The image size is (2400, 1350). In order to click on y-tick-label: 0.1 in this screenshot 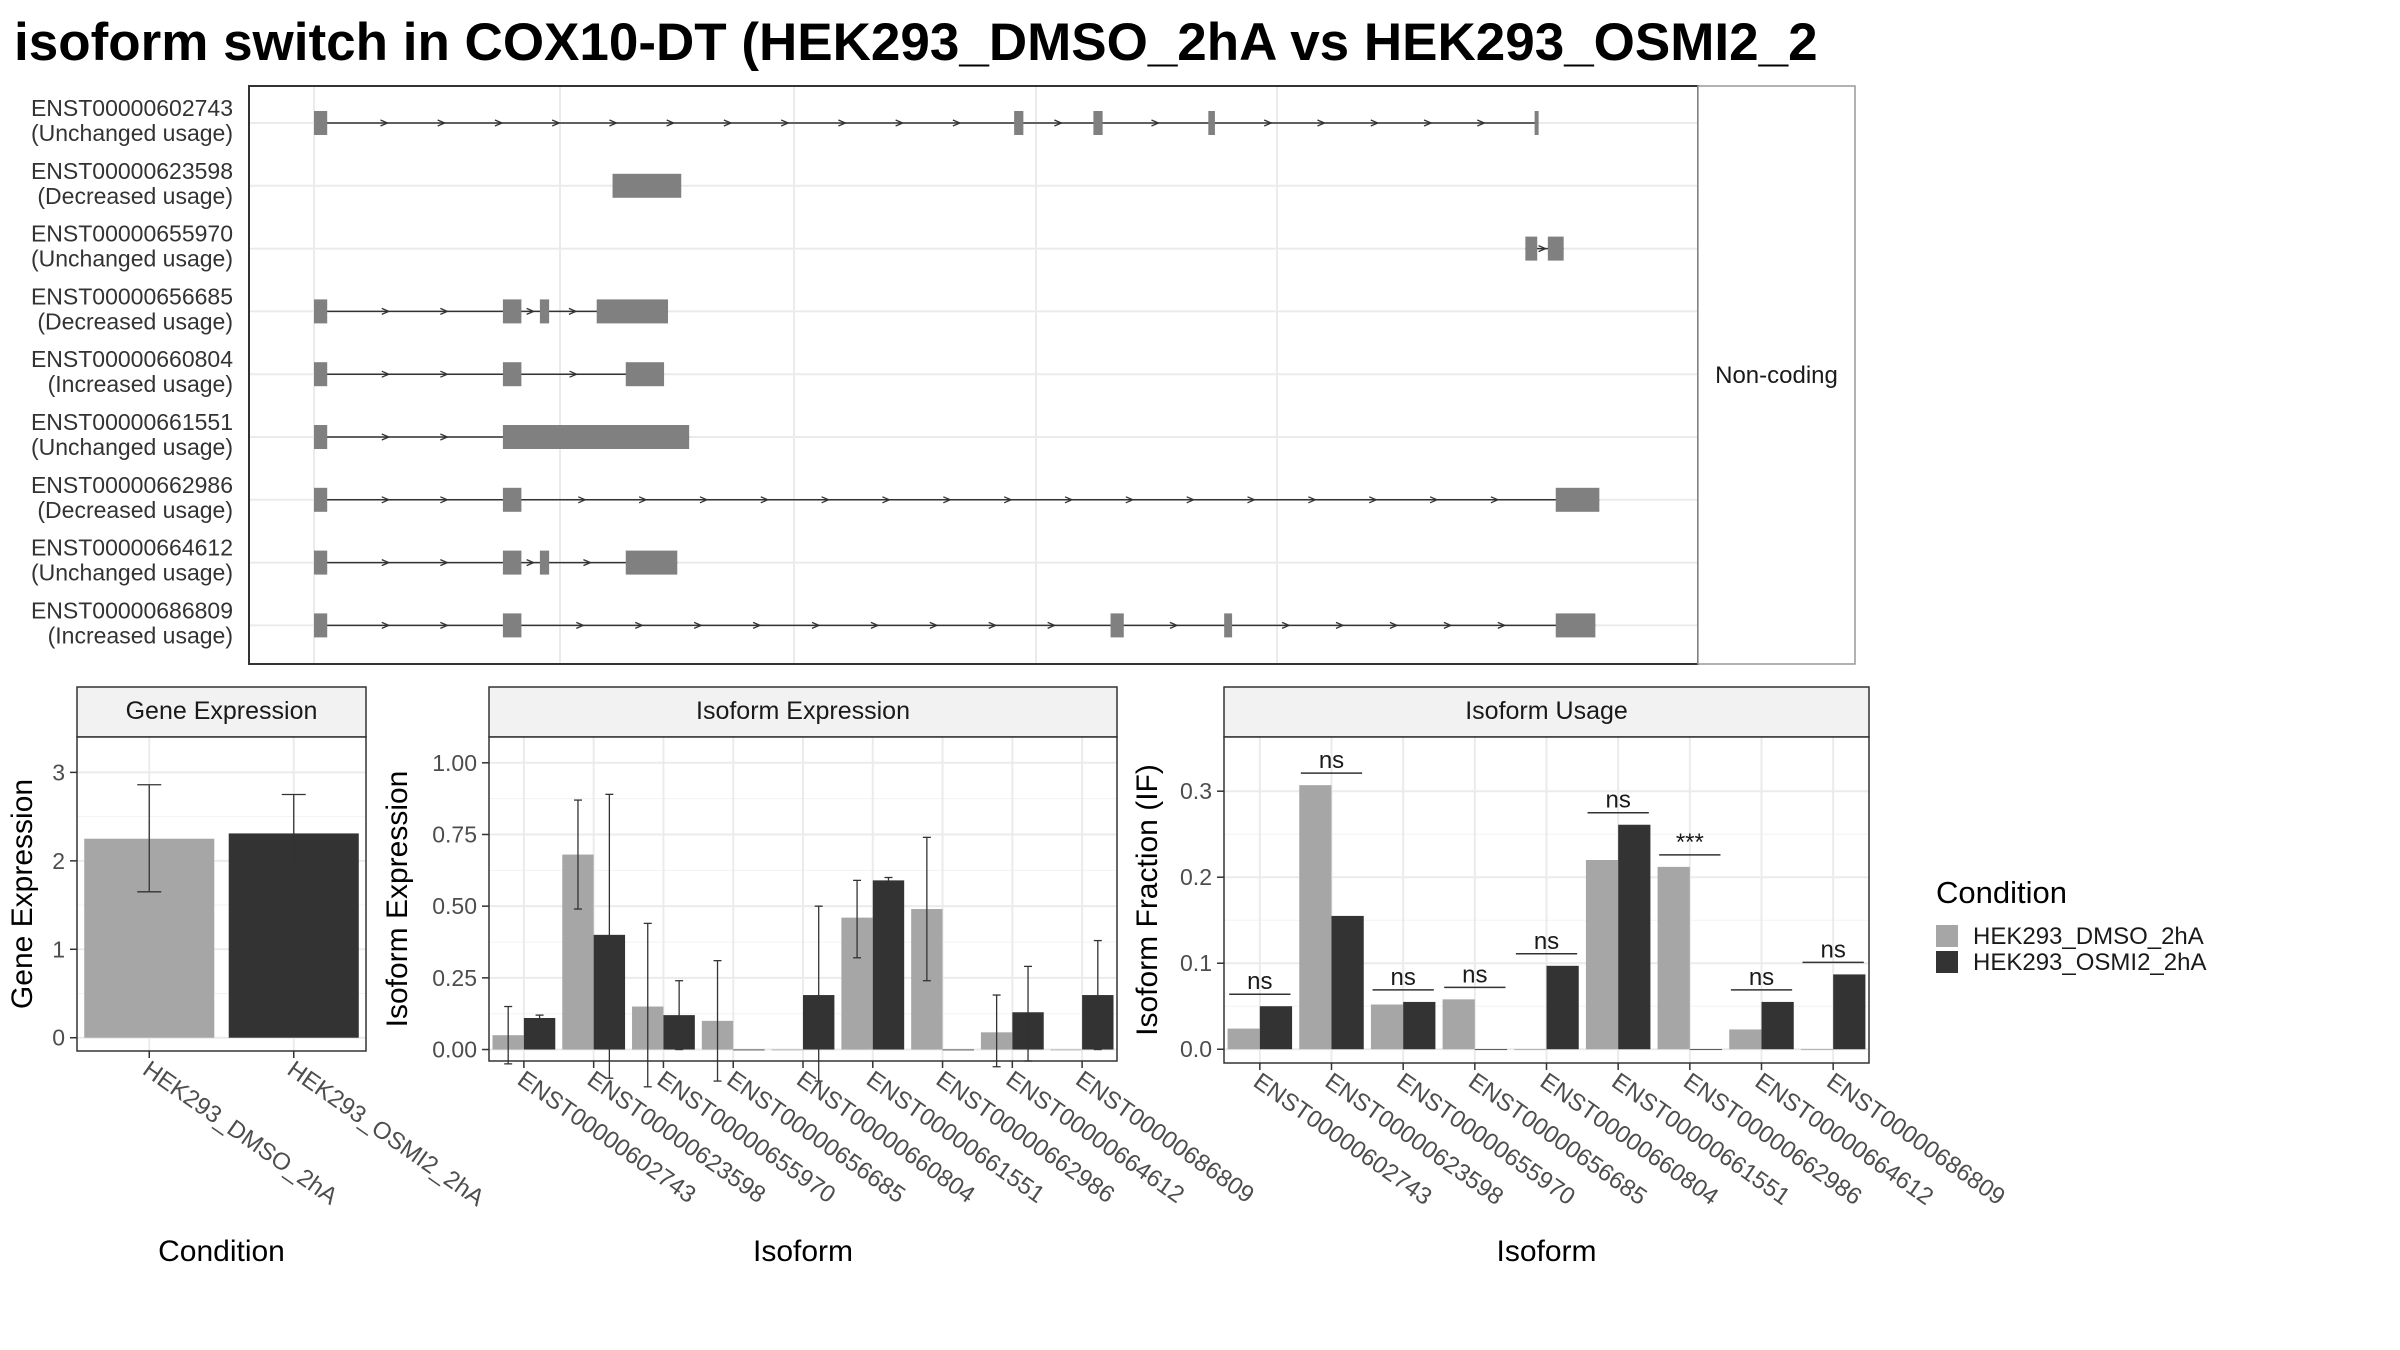, I will do `click(1196, 963)`.